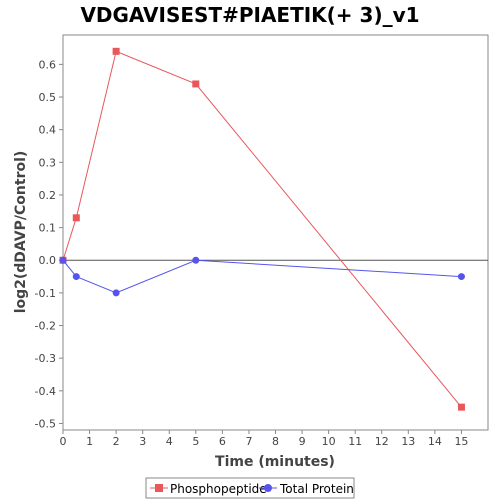 This screenshot has width=500, height=500. What do you see at coordinates (48, 260) in the screenshot?
I see `y-tick-label: 0.0` at bounding box center [48, 260].